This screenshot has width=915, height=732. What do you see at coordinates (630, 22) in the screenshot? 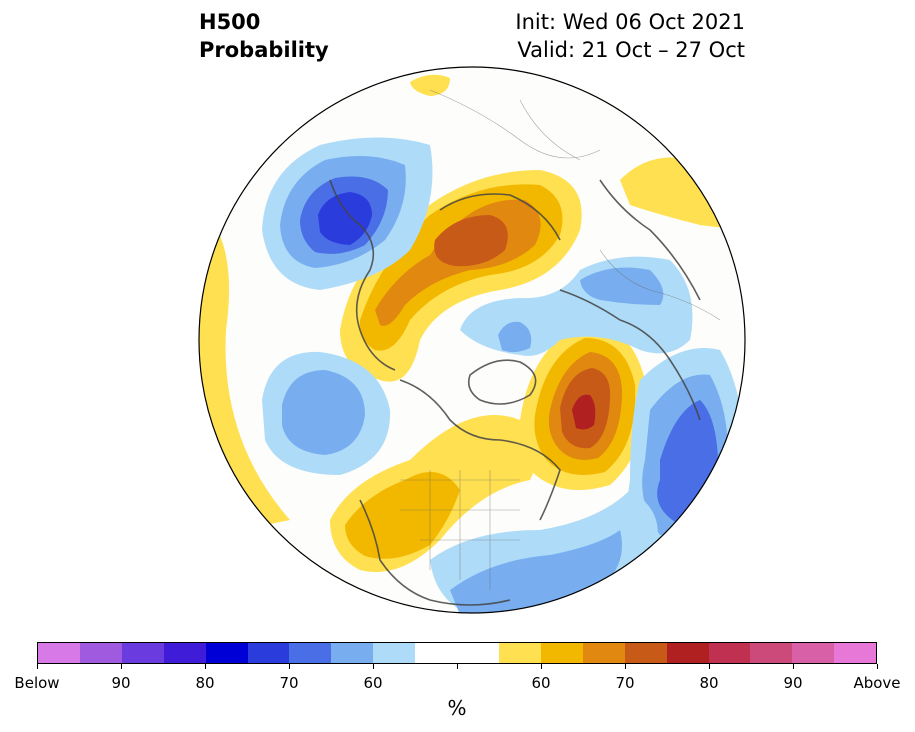
I see `init-date: Init: Wed 06 Oct 2021` at bounding box center [630, 22].